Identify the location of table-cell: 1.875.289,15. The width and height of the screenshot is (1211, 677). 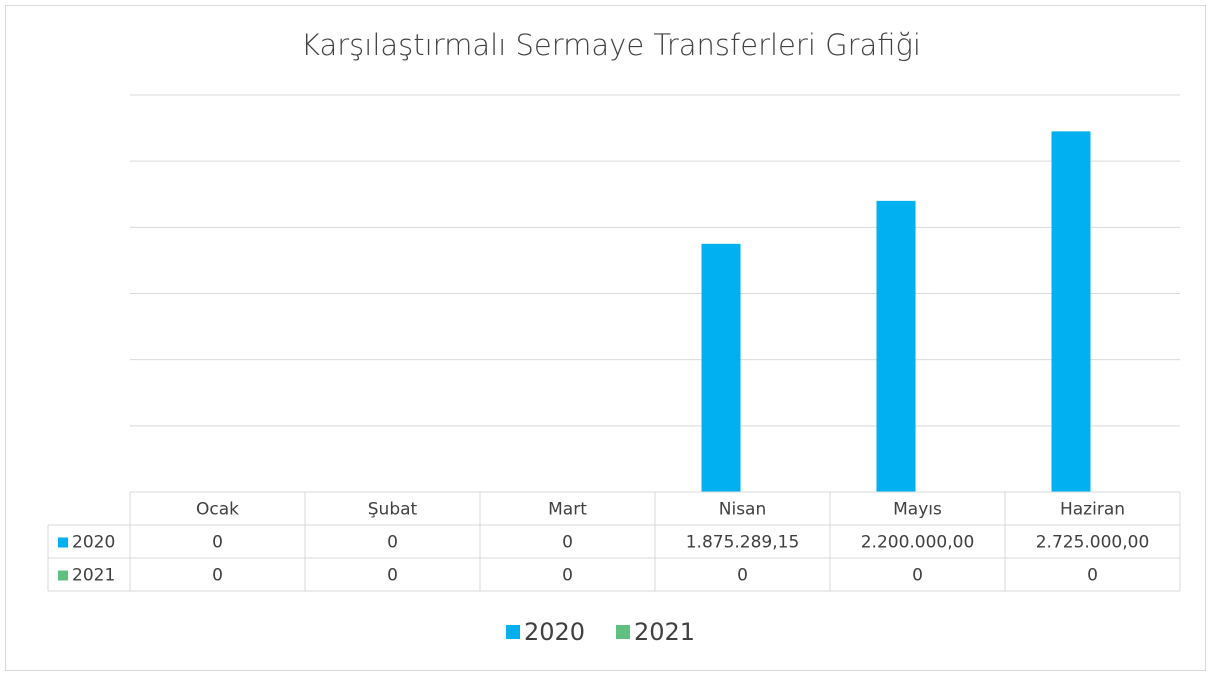
(743, 543).